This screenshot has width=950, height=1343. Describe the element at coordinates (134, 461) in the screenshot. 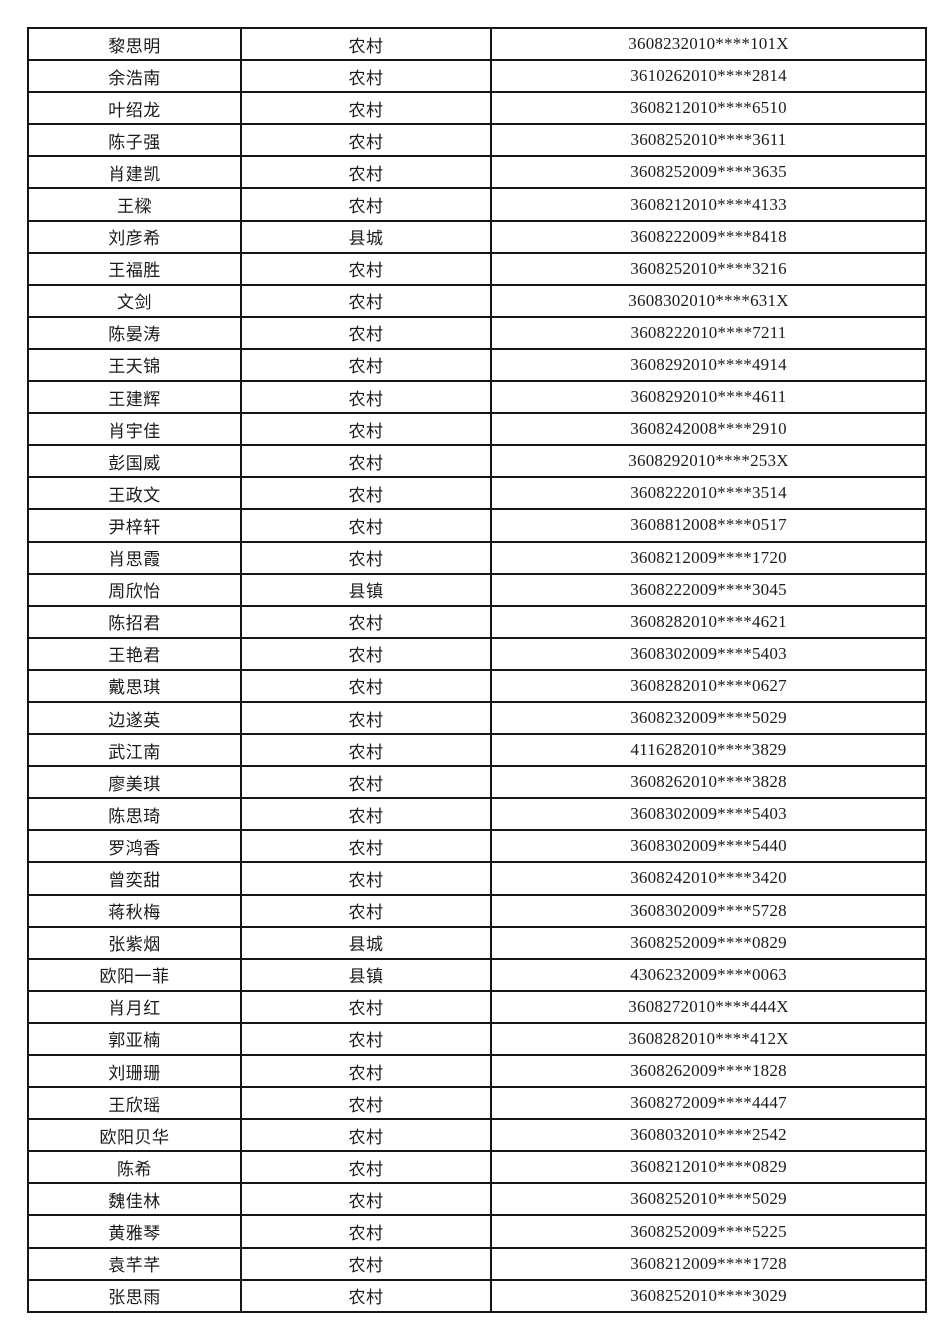

I see `name-cell: 彭国威` at that location.